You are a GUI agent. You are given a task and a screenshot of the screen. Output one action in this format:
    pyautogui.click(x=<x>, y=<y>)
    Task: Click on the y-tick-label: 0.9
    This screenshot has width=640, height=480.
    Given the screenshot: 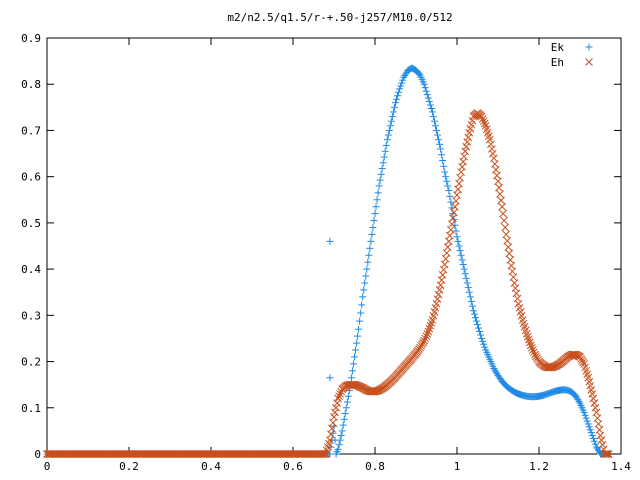 What is the action you would take?
    pyautogui.click(x=31, y=38)
    